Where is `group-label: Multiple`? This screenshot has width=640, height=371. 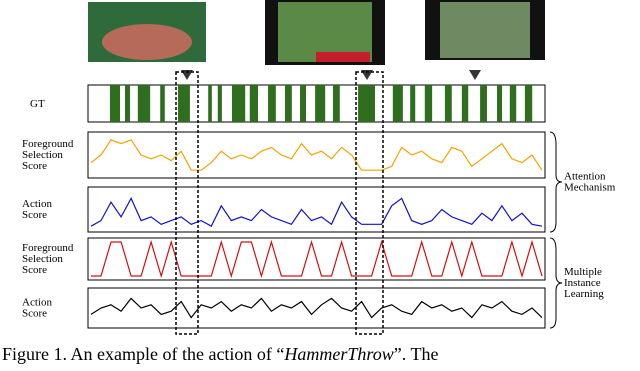
group-label: Multiple is located at coordinates (583, 272).